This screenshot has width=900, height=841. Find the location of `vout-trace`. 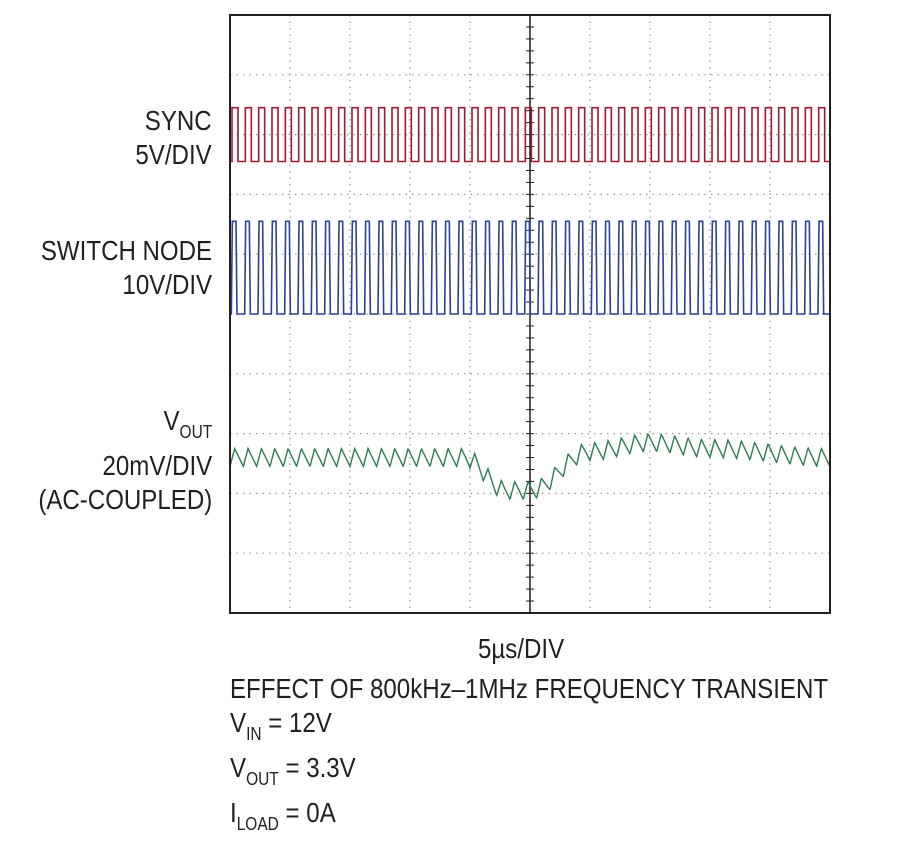

vout-trace is located at coordinates (530, 467).